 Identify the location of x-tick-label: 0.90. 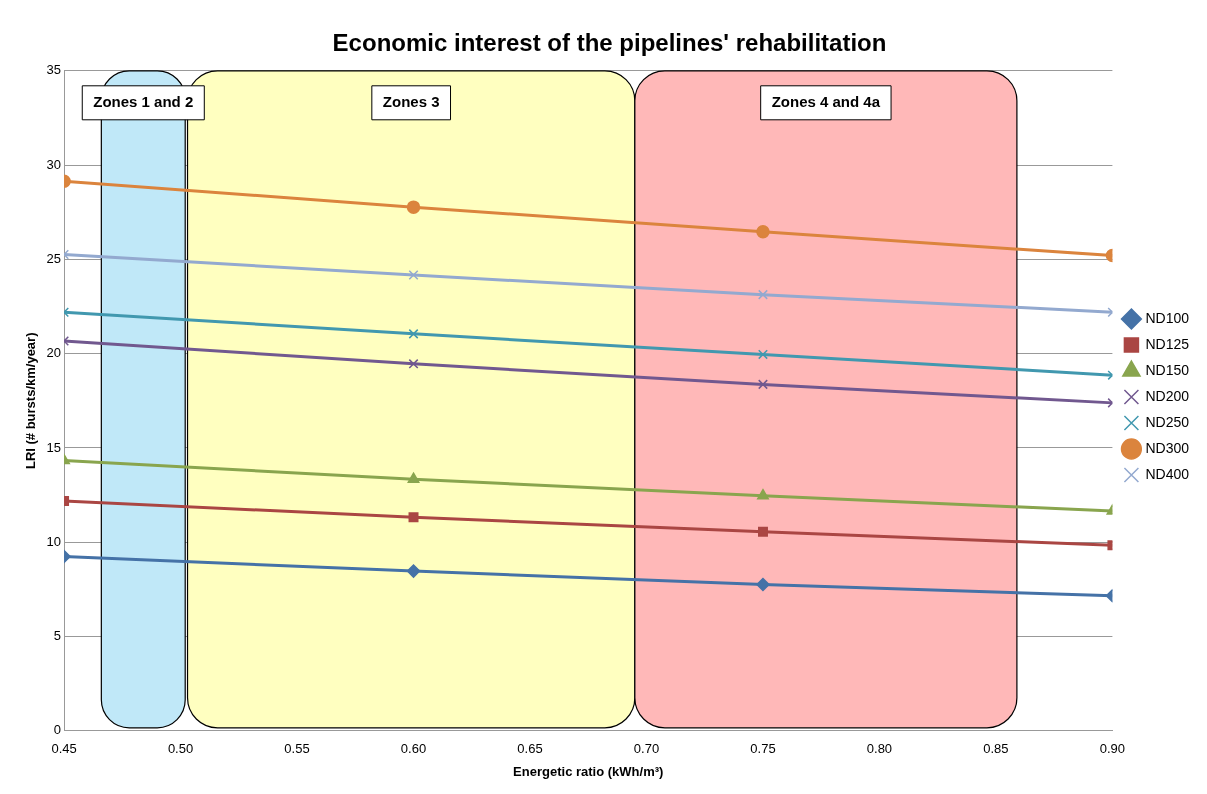
(1112, 749).